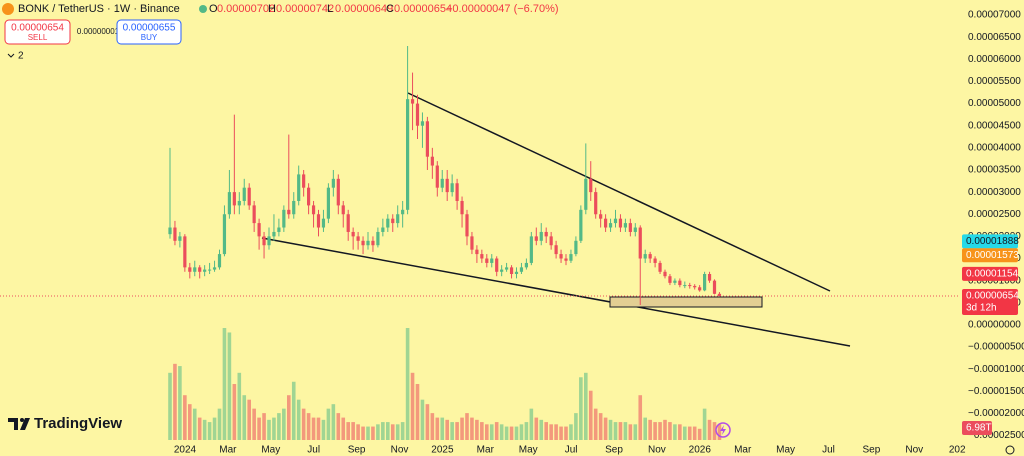  What do you see at coordinates (994, 59) in the screenshot?
I see `y-tick-label: 0.00006000` at bounding box center [994, 59].